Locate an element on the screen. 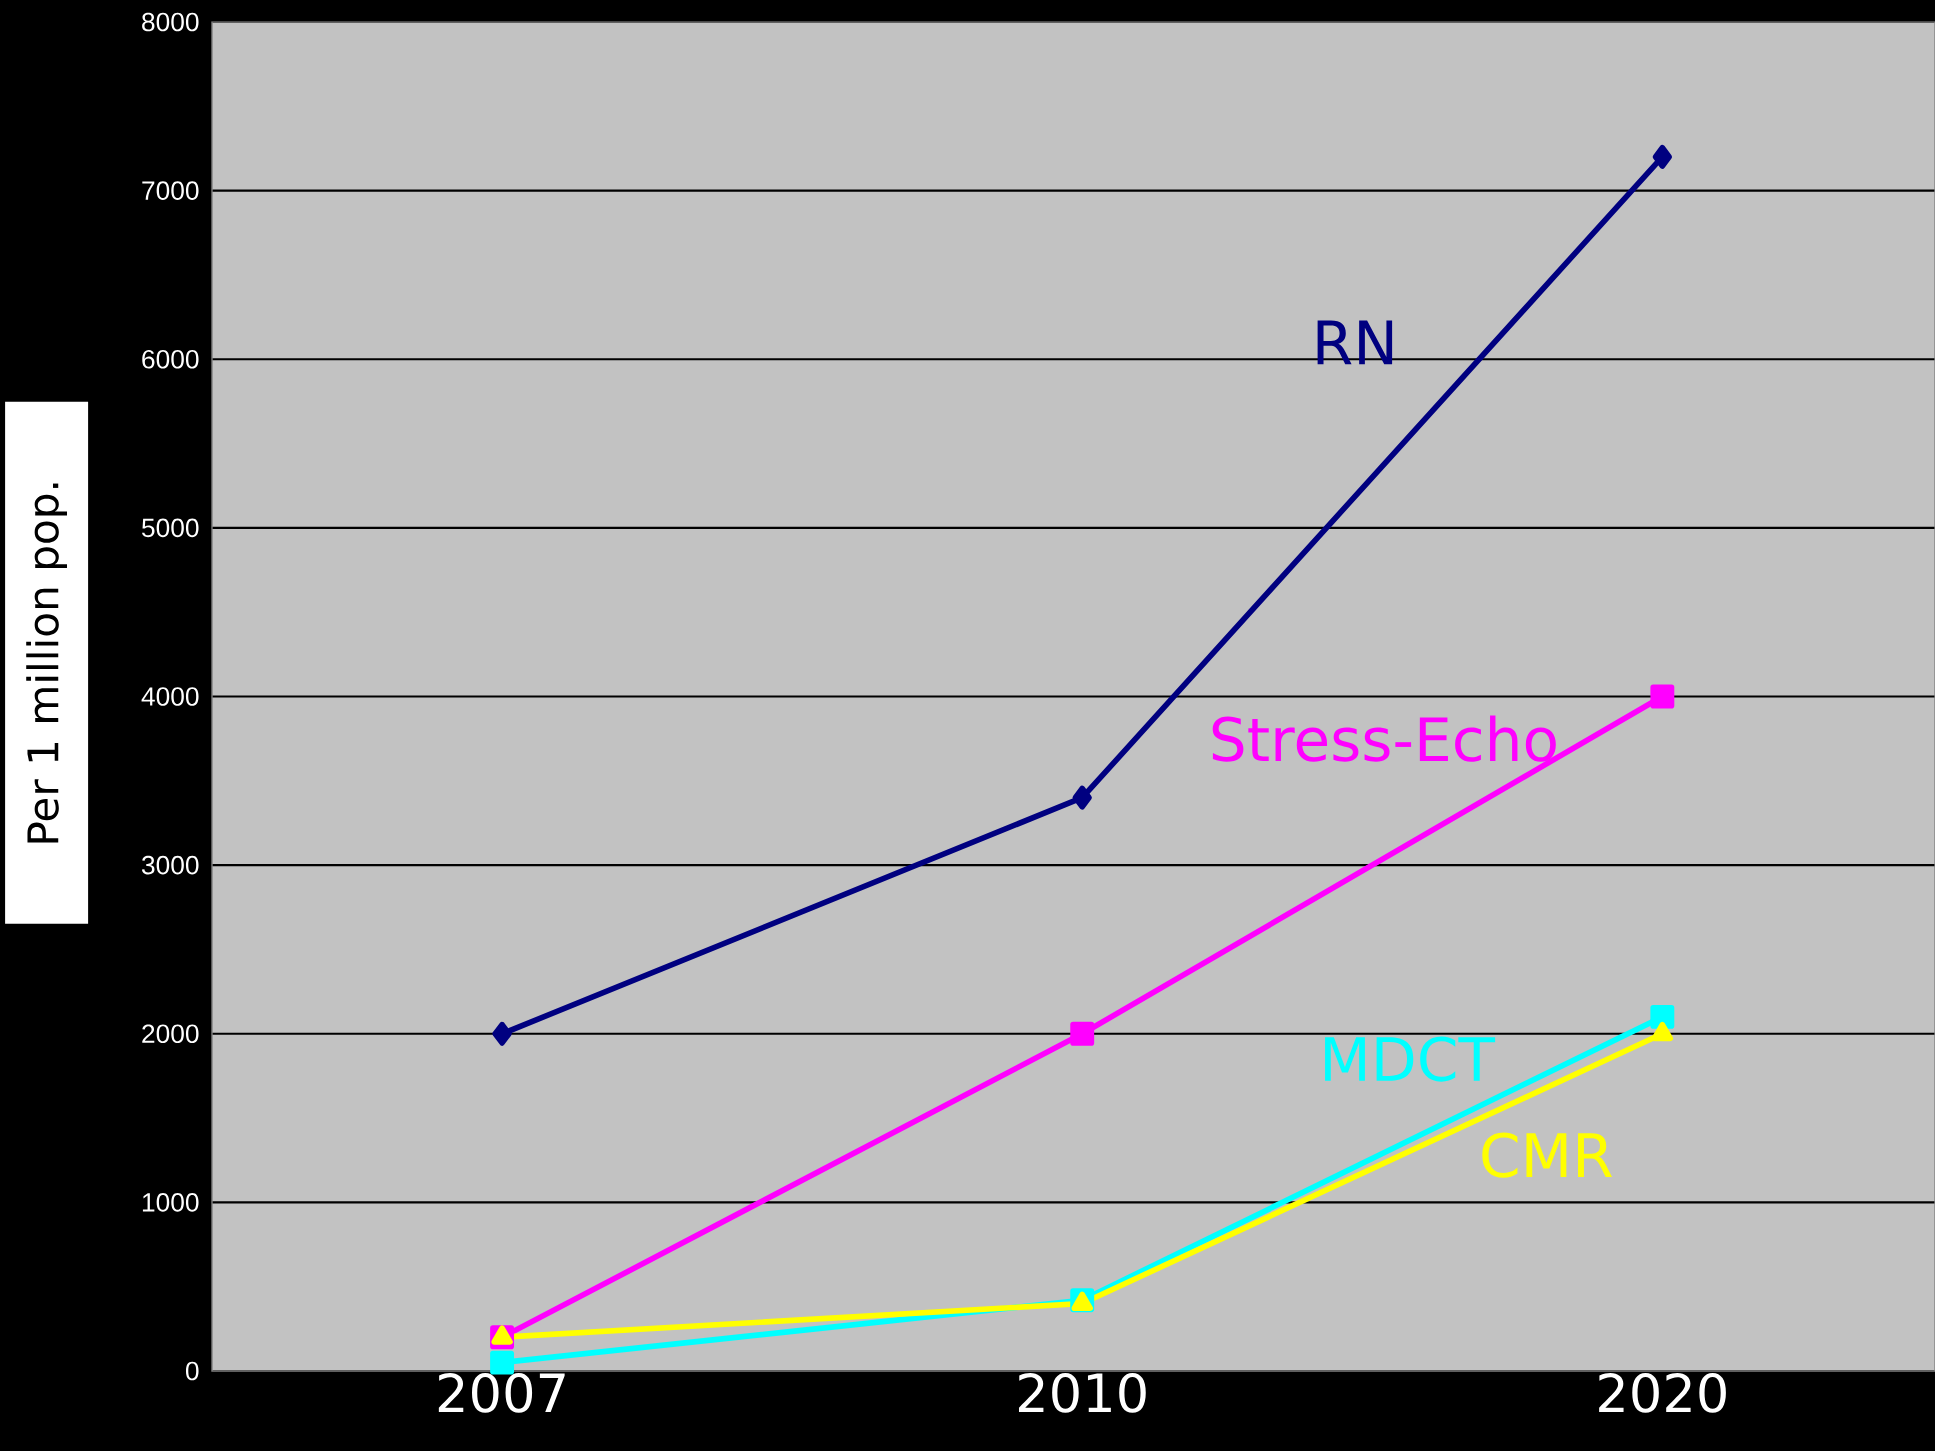 This screenshot has width=1935, height=1451. y-tick-label: 0 is located at coordinates (192, 1371).